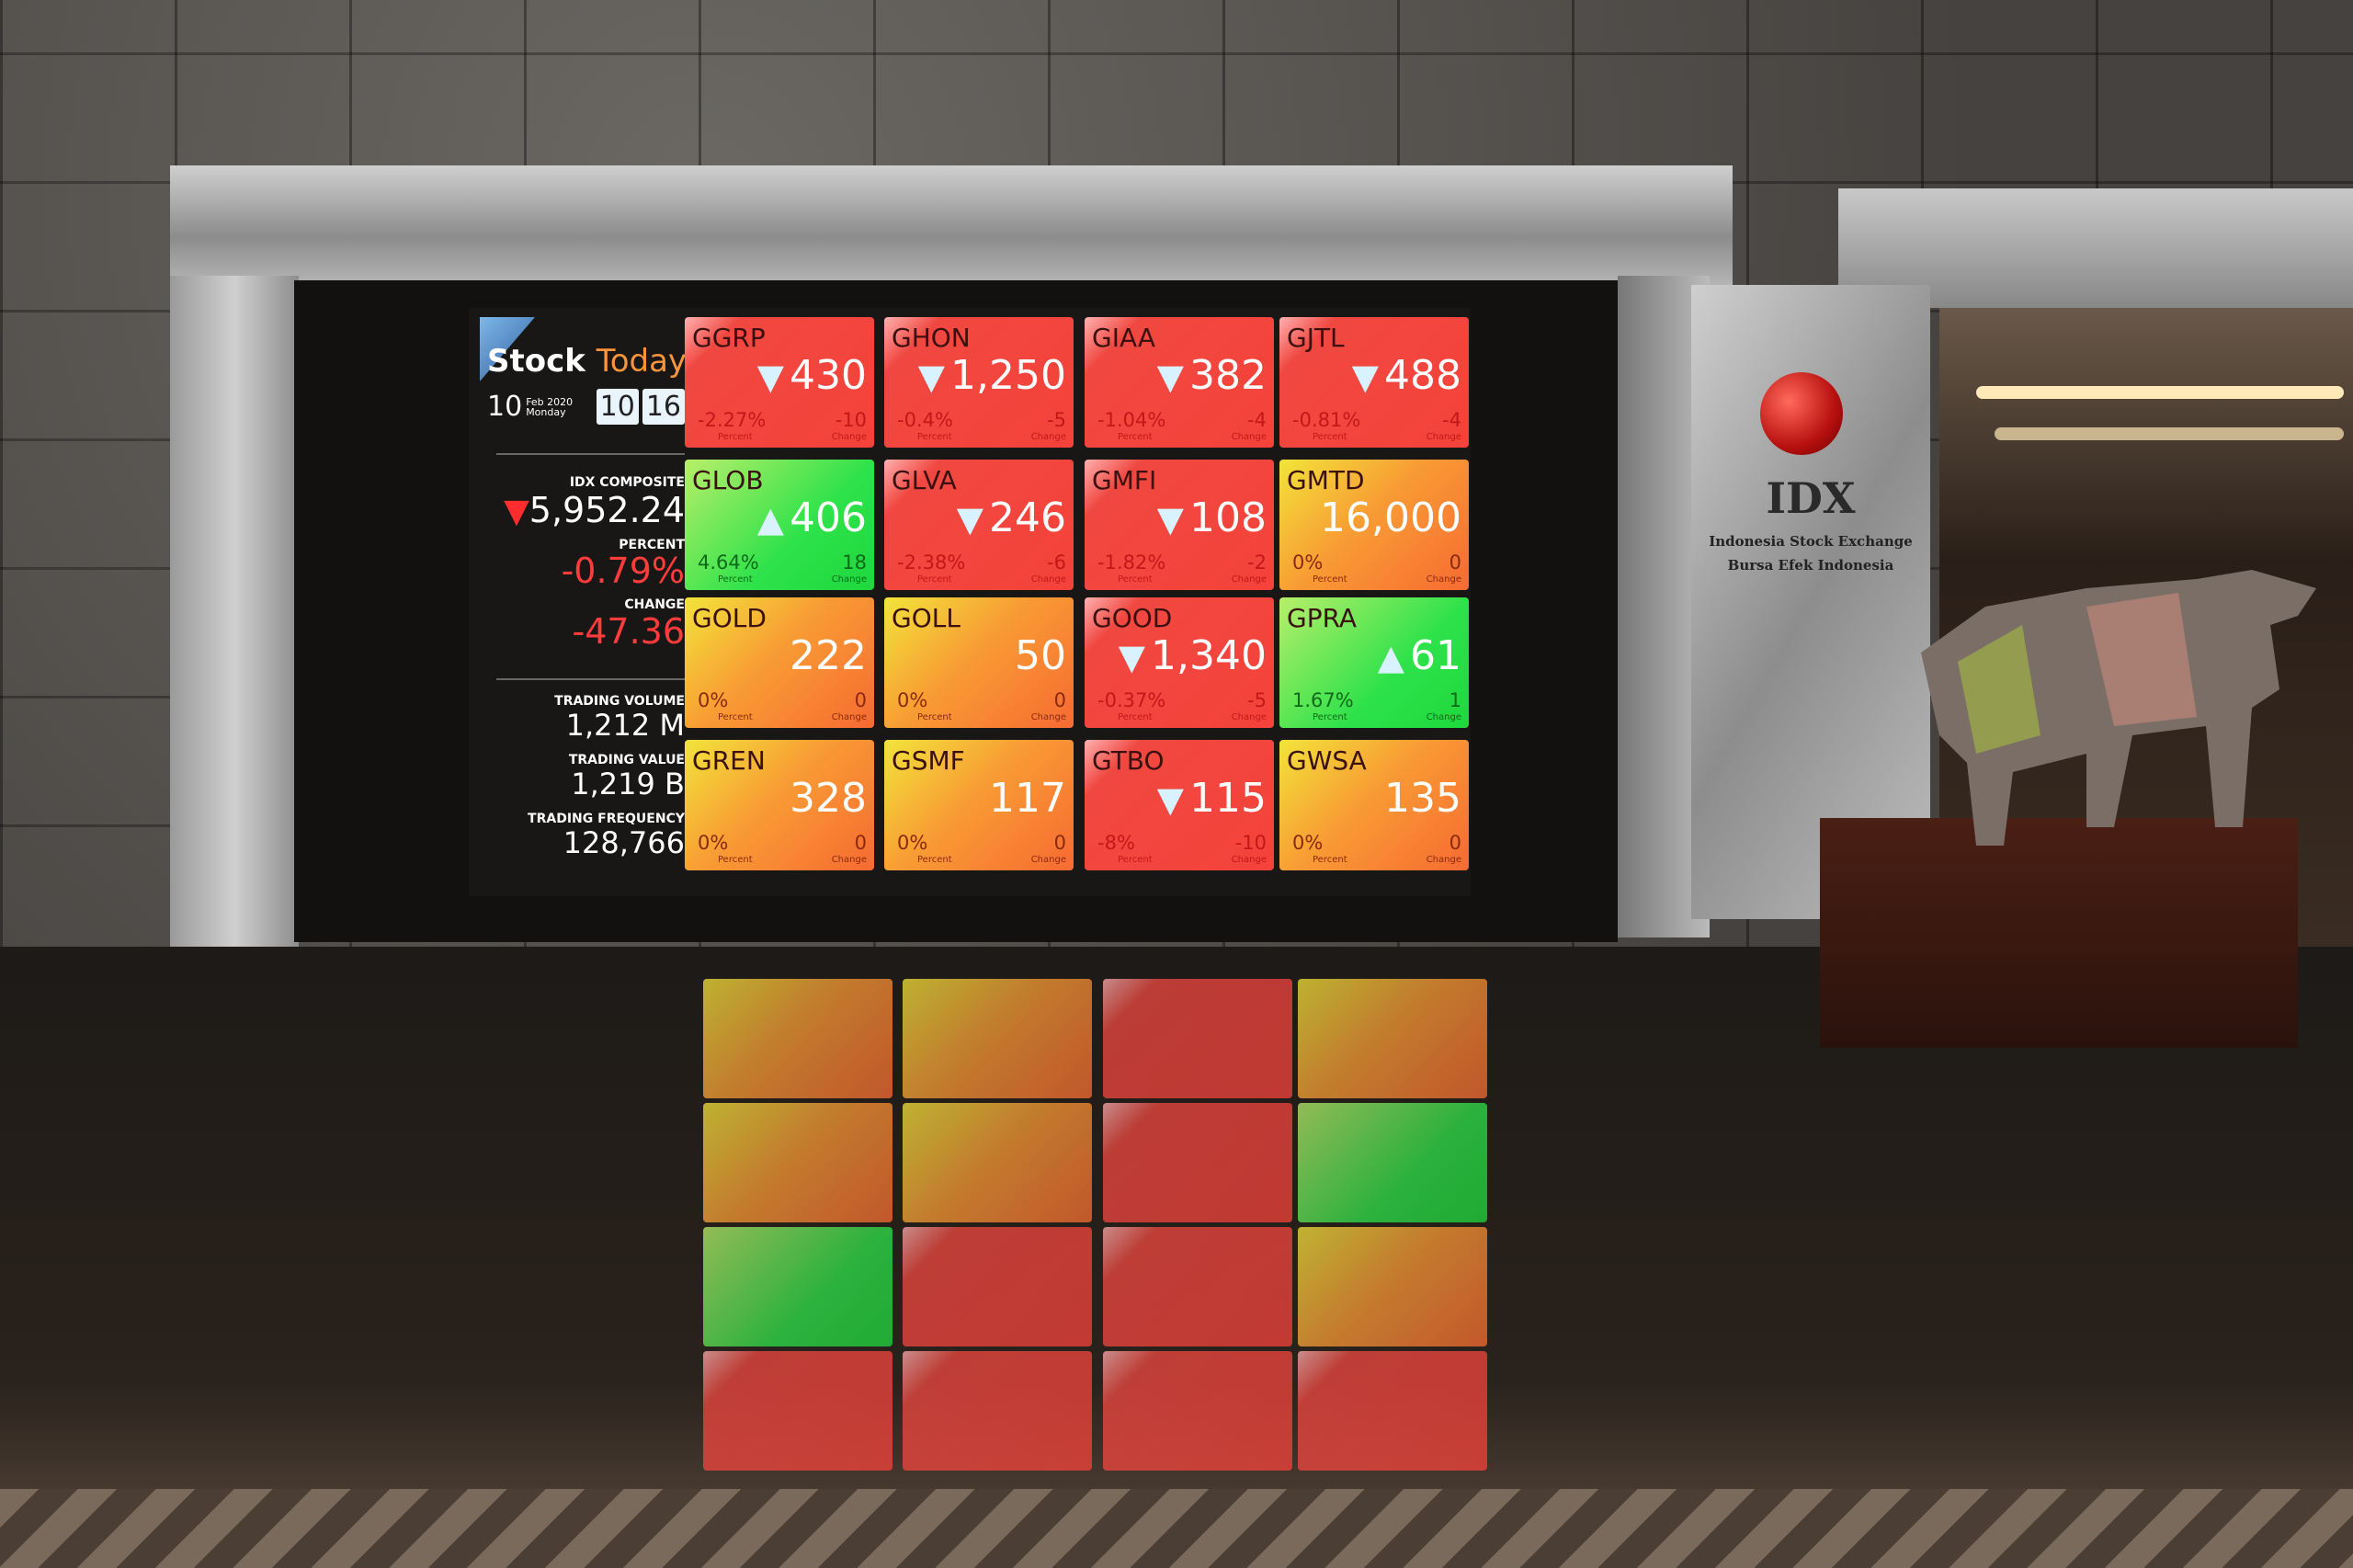  I want to click on stock-tile-ggrp: GGRP ▼ 430 -2.27% -10 Percent Change, so click(779, 382).